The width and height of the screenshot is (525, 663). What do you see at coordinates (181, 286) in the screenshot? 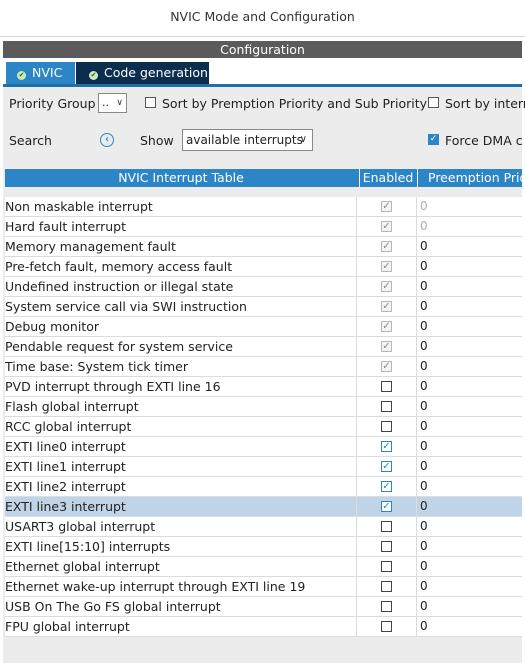
I see `interrupt-name: Undefined instruction or illegal state` at bounding box center [181, 286].